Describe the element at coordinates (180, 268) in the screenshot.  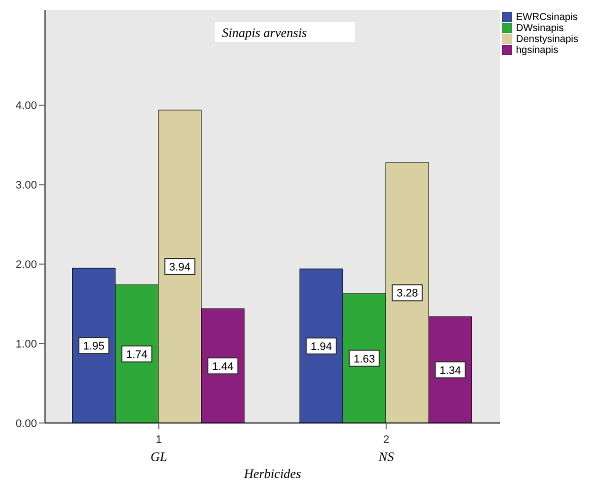
I see `data-label: 3.94` at that location.